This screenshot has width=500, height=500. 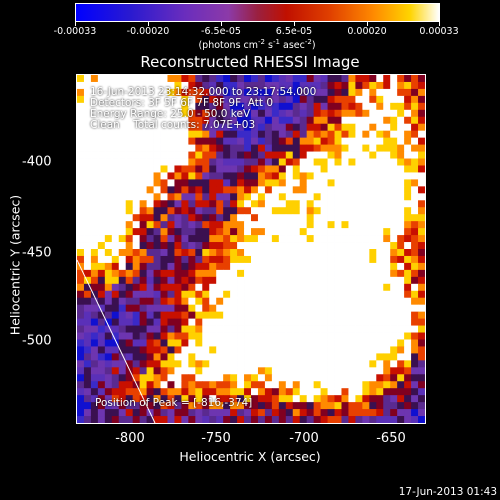 What do you see at coordinates (250, 456) in the screenshot?
I see `x-axis-label: Heliocentric X (arcsec)` at bounding box center [250, 456].